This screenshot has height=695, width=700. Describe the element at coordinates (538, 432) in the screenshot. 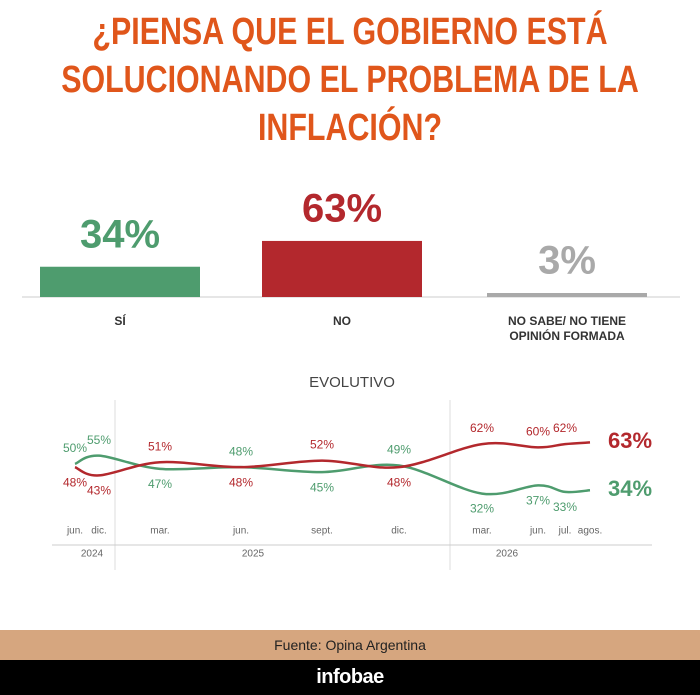

I see `value-label: 60%` at that location.